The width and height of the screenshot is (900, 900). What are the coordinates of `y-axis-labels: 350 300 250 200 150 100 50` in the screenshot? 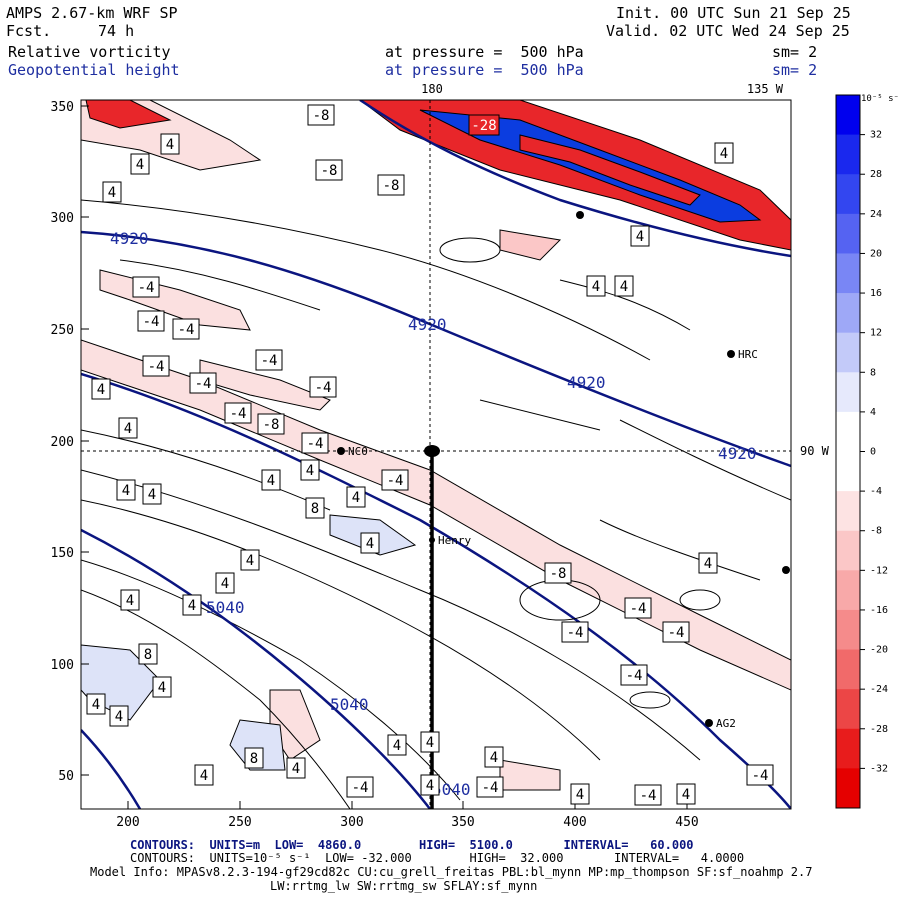 It's located at (62, 442).